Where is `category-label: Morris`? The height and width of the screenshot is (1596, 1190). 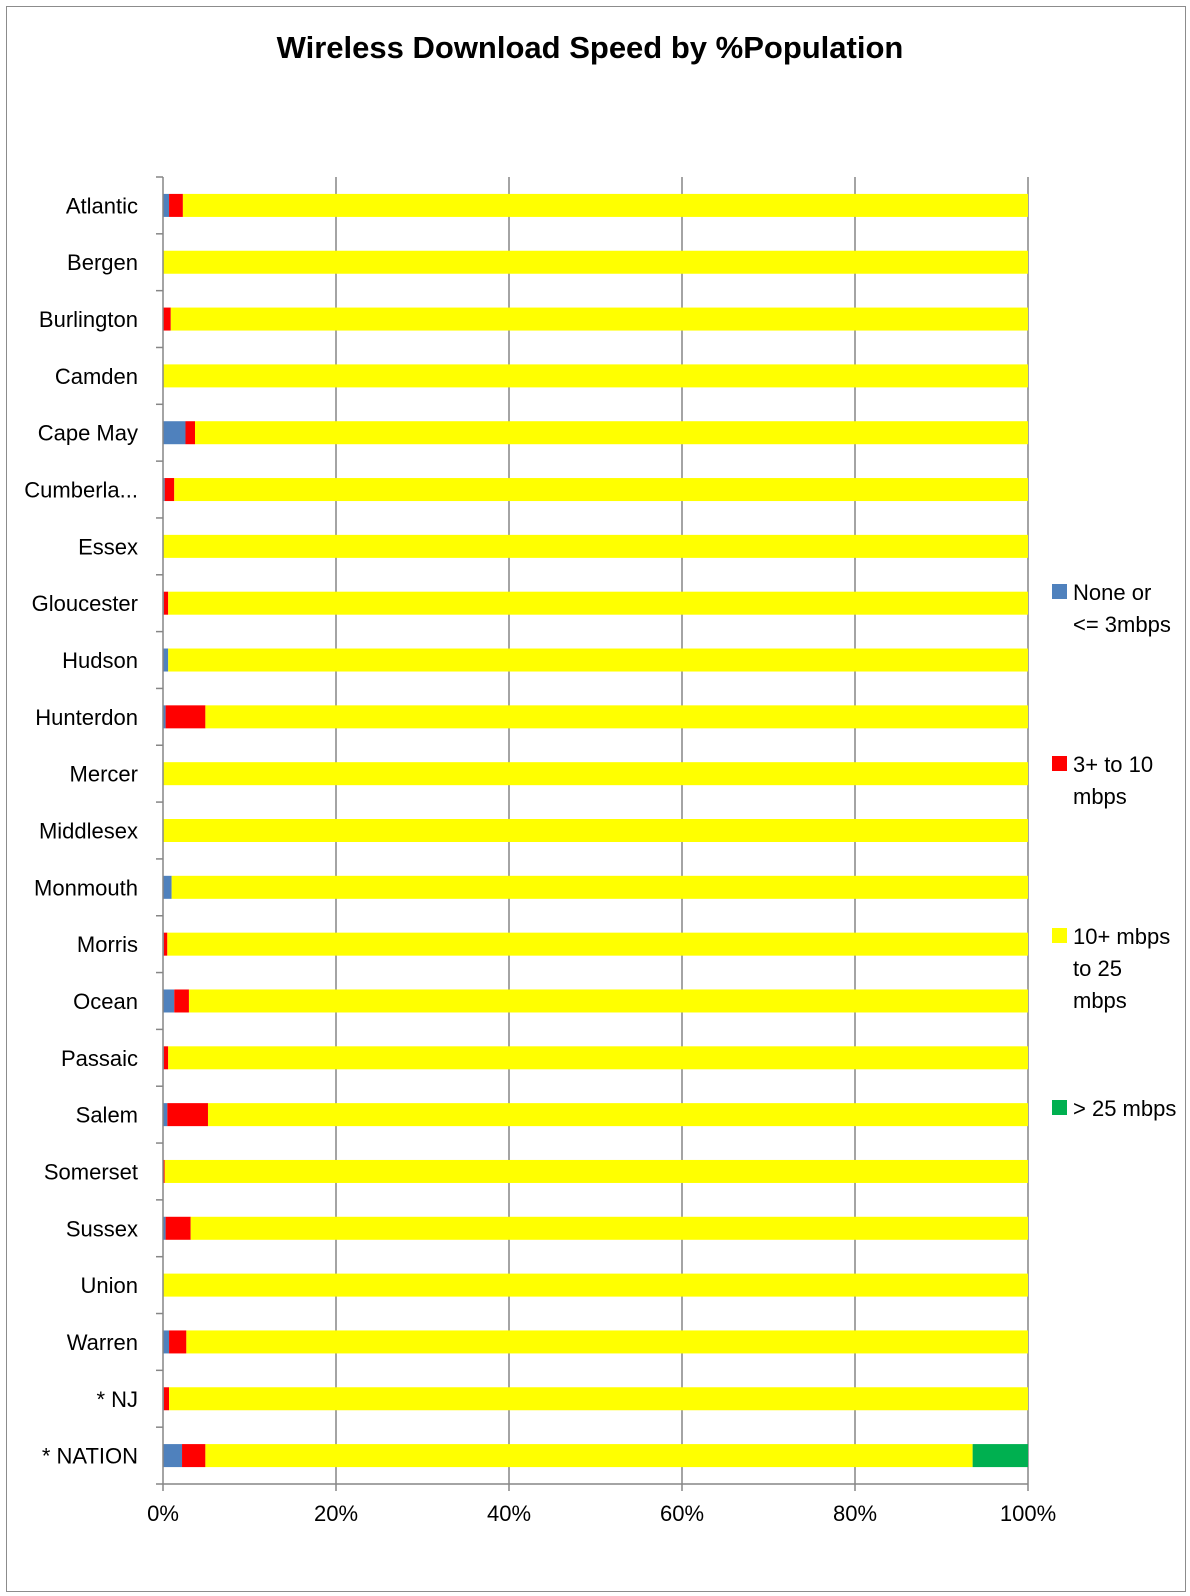 category-label: Morris is located at coordinates (107, 944).